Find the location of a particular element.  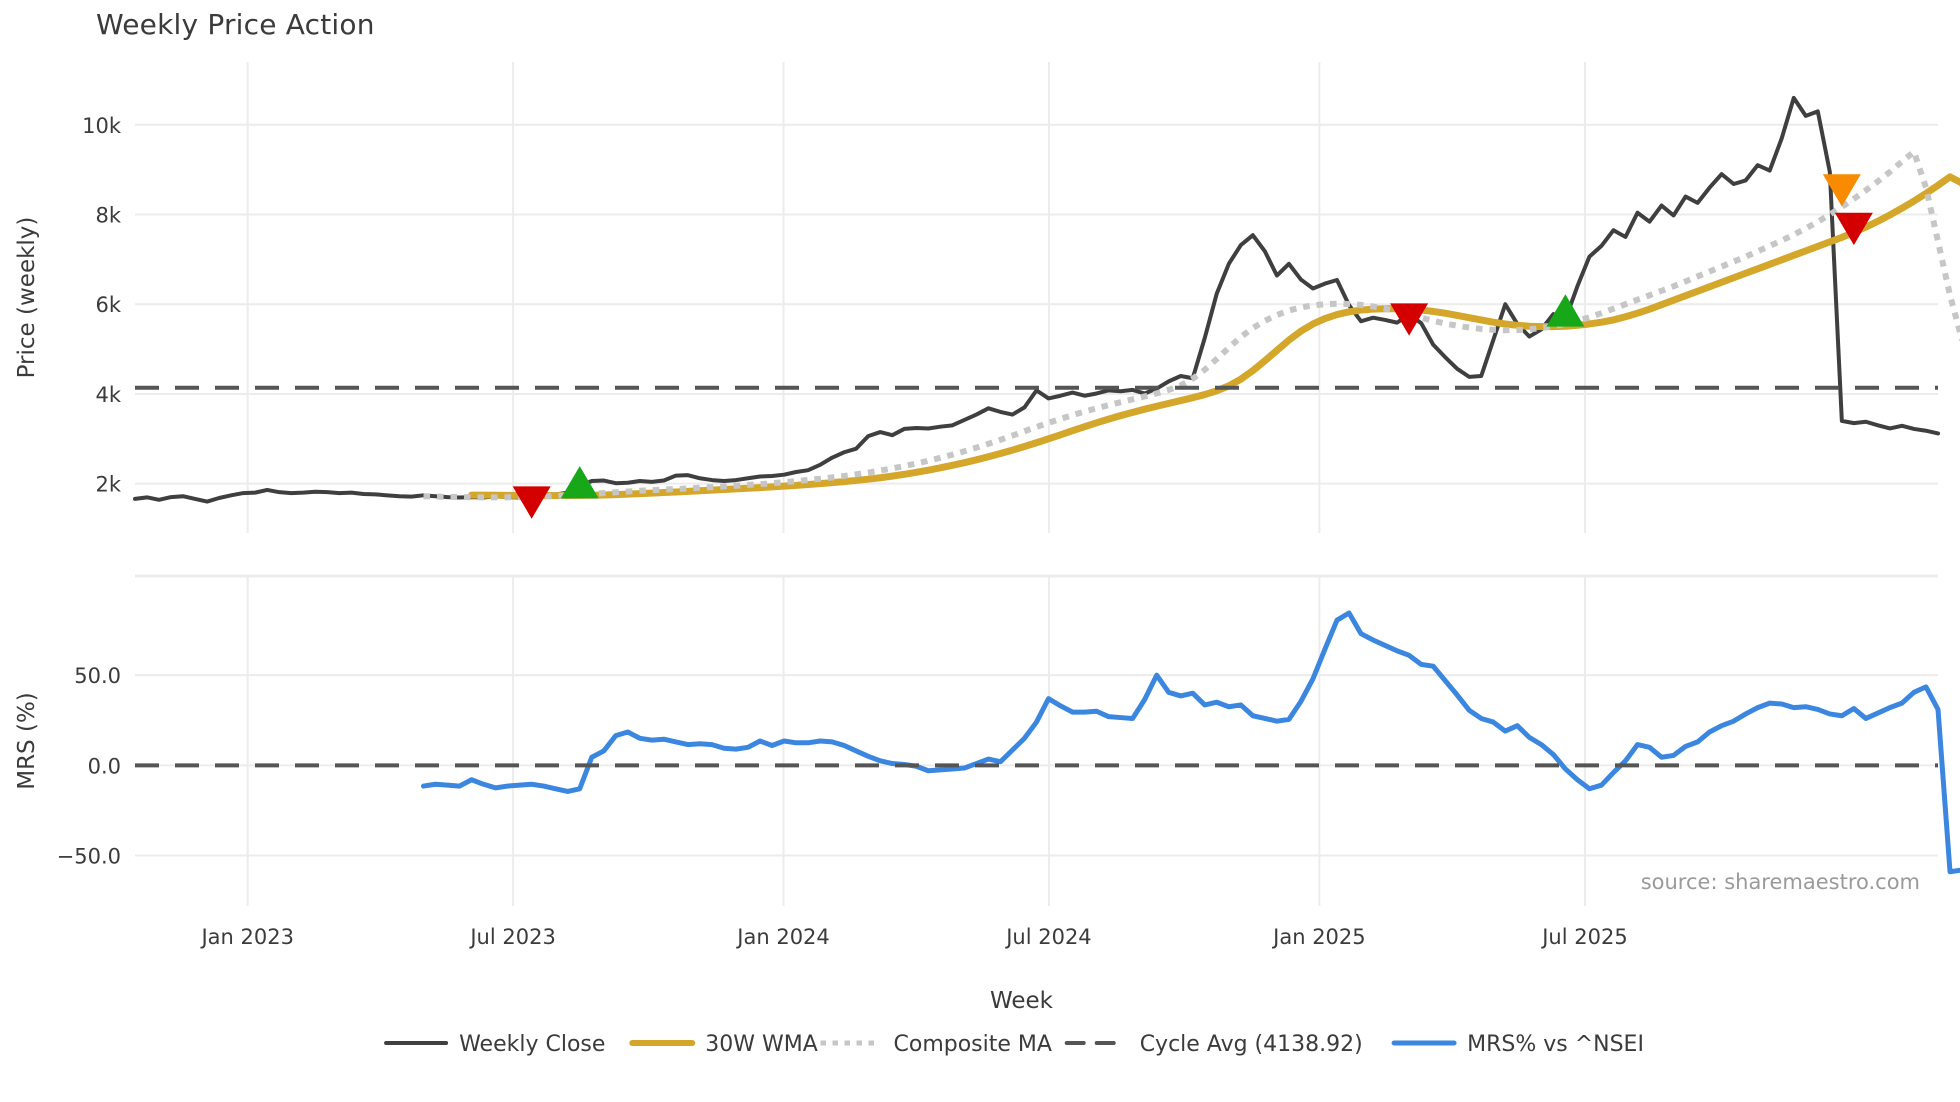

legend-item: 30W WMA is located at coordinates (723, 1044).